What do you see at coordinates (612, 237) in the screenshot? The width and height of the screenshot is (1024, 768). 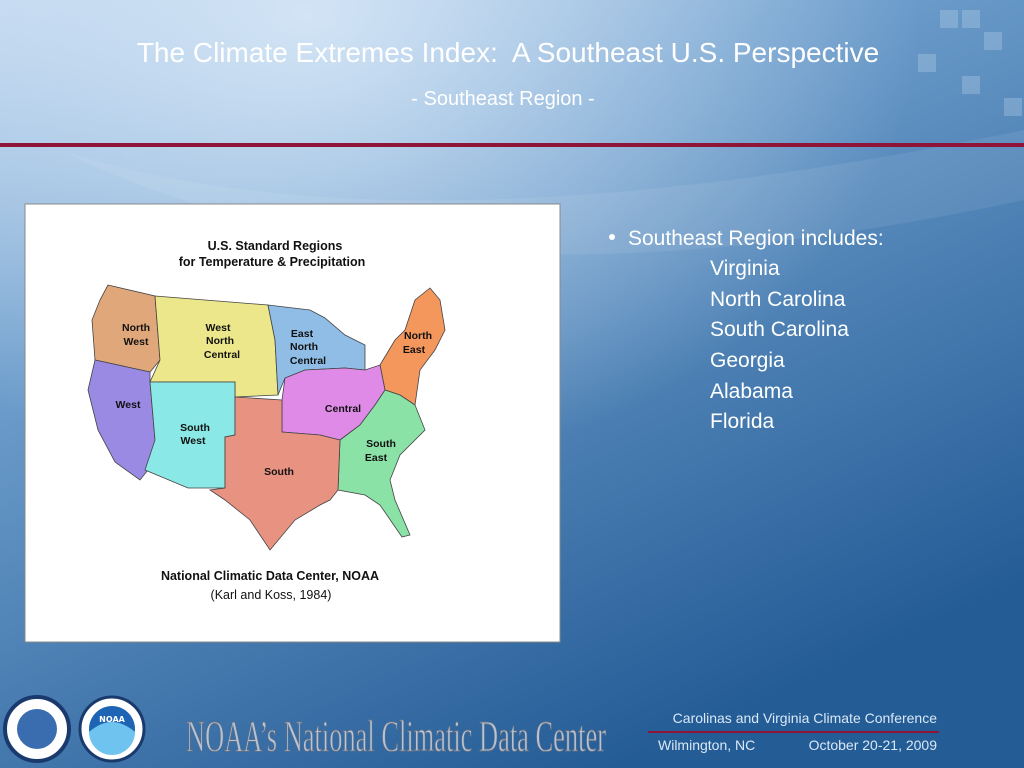 I see `bullet` at bounding box center [612, 237].